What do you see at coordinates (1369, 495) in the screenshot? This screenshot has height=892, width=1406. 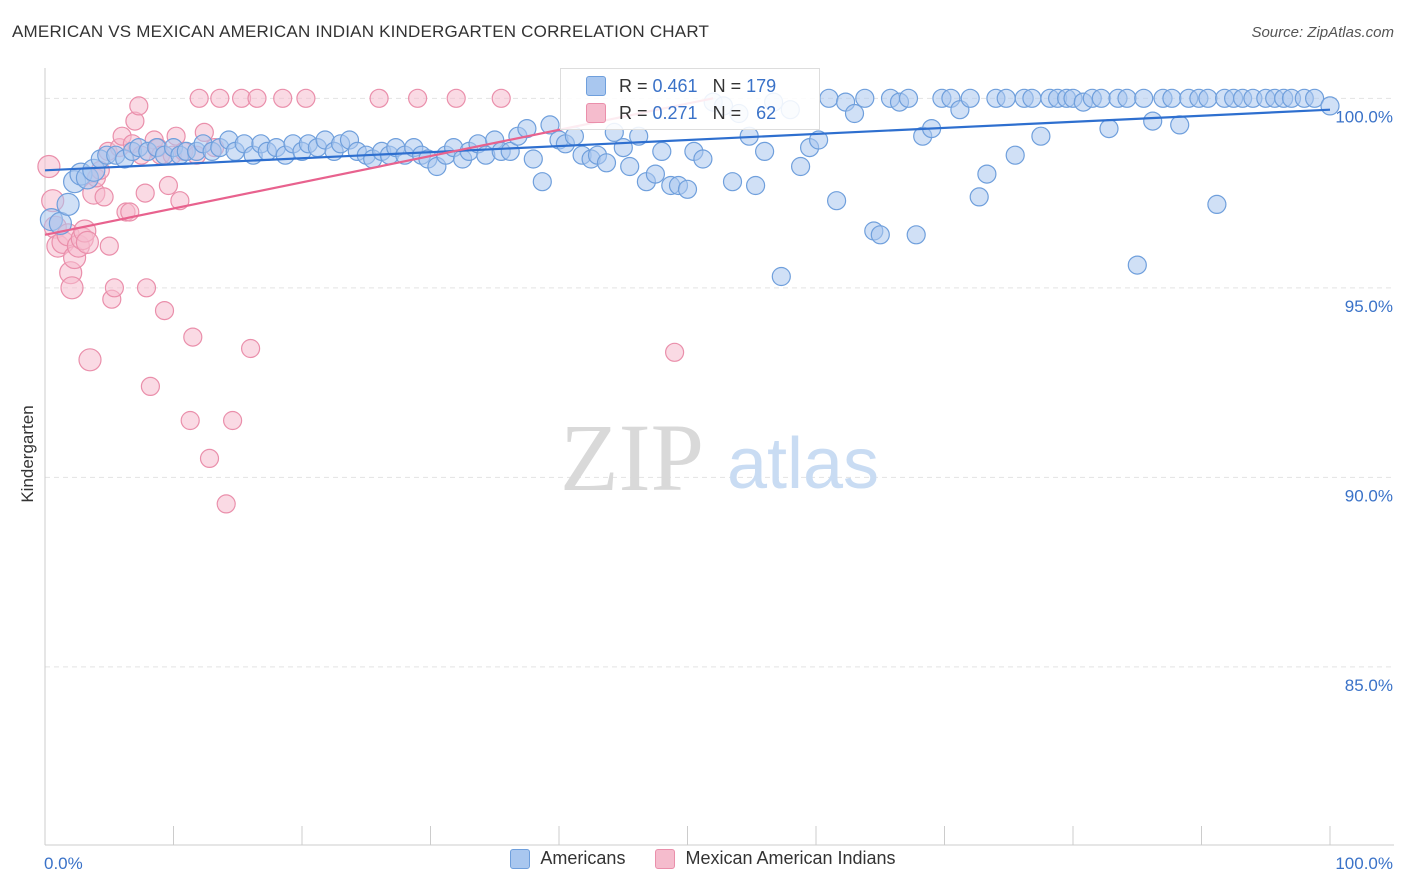 I see `y-tick-label: 90.0%` at bounding box center [1369, 495].